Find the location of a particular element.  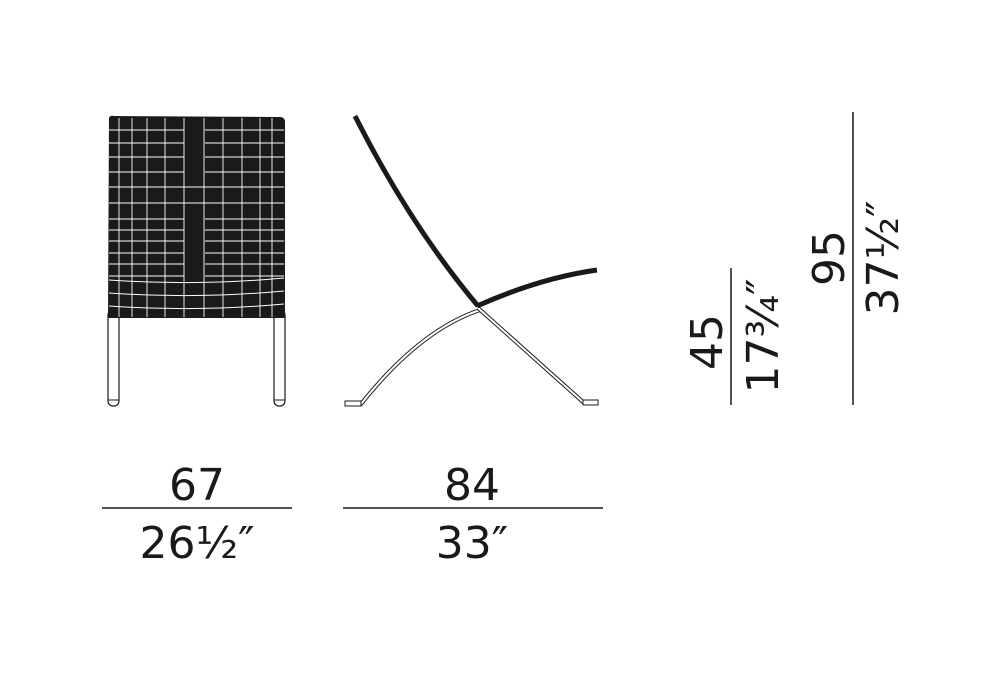

side-frame-rear is located at coordinates (413, 357).